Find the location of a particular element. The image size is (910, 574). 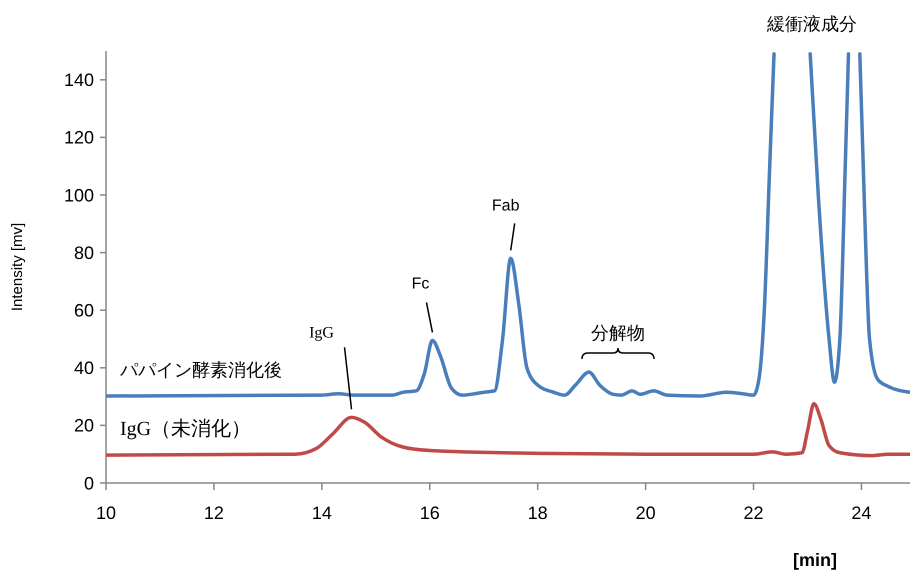

series-label: IgG（未消化） is located at coordinates (186, 429).